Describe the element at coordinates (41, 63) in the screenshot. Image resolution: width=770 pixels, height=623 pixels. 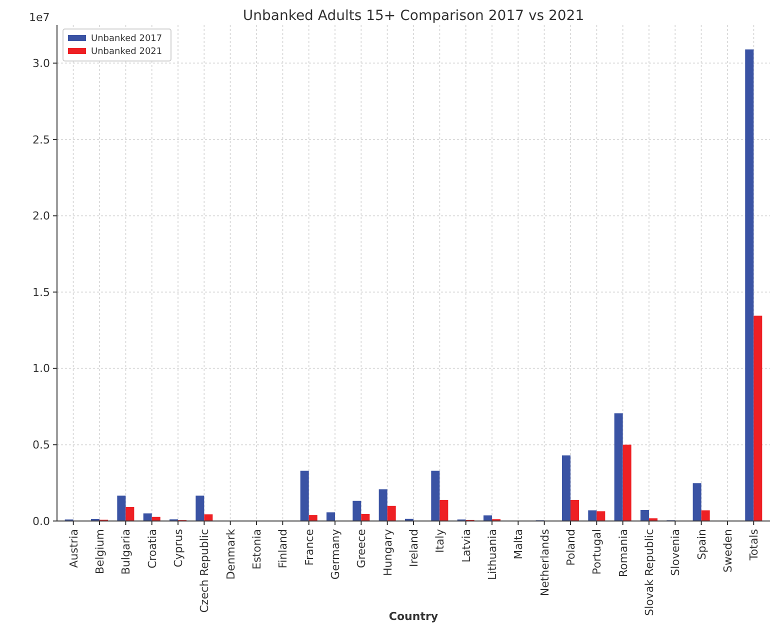
I see `y-tick-label: 3.0` at that location.